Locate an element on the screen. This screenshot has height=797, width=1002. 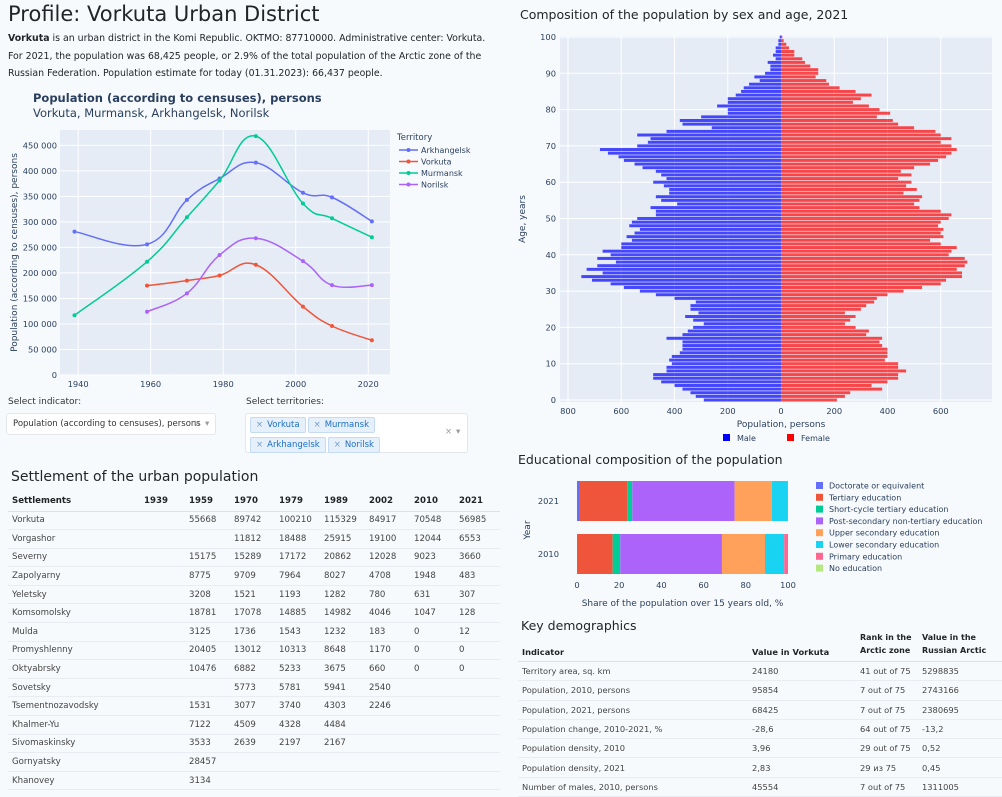
table-cell: 128 is located at coordinates (467, 613).